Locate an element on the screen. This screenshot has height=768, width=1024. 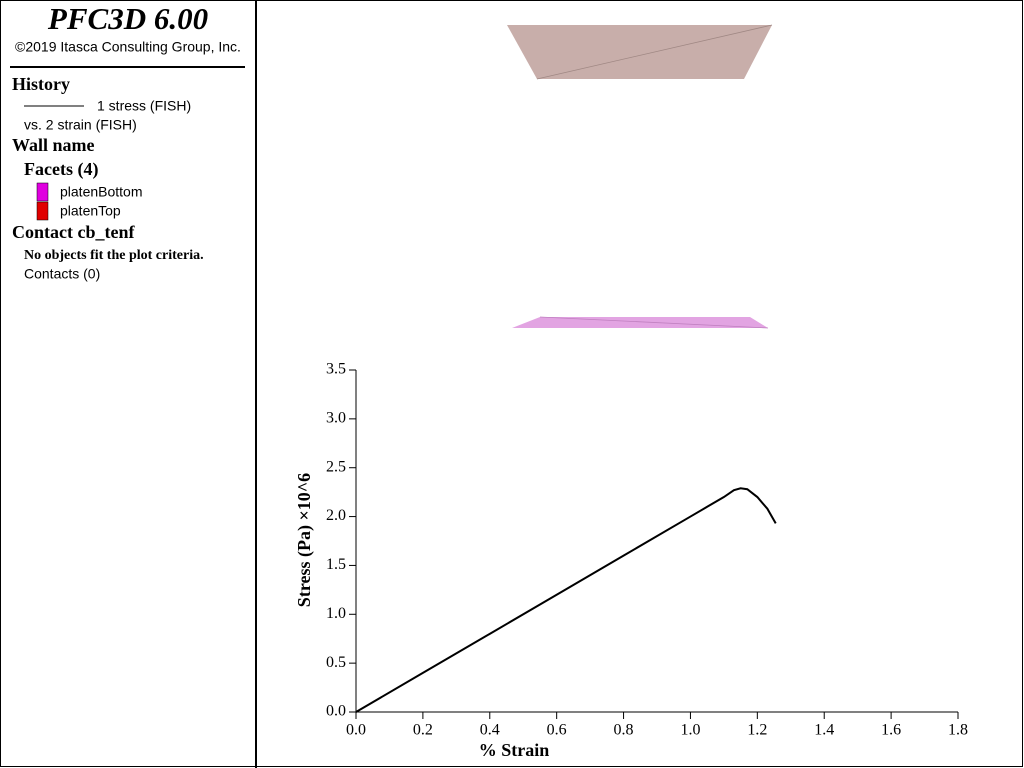
x-tick-label: 0.6 is located at coordinates (557, 730).